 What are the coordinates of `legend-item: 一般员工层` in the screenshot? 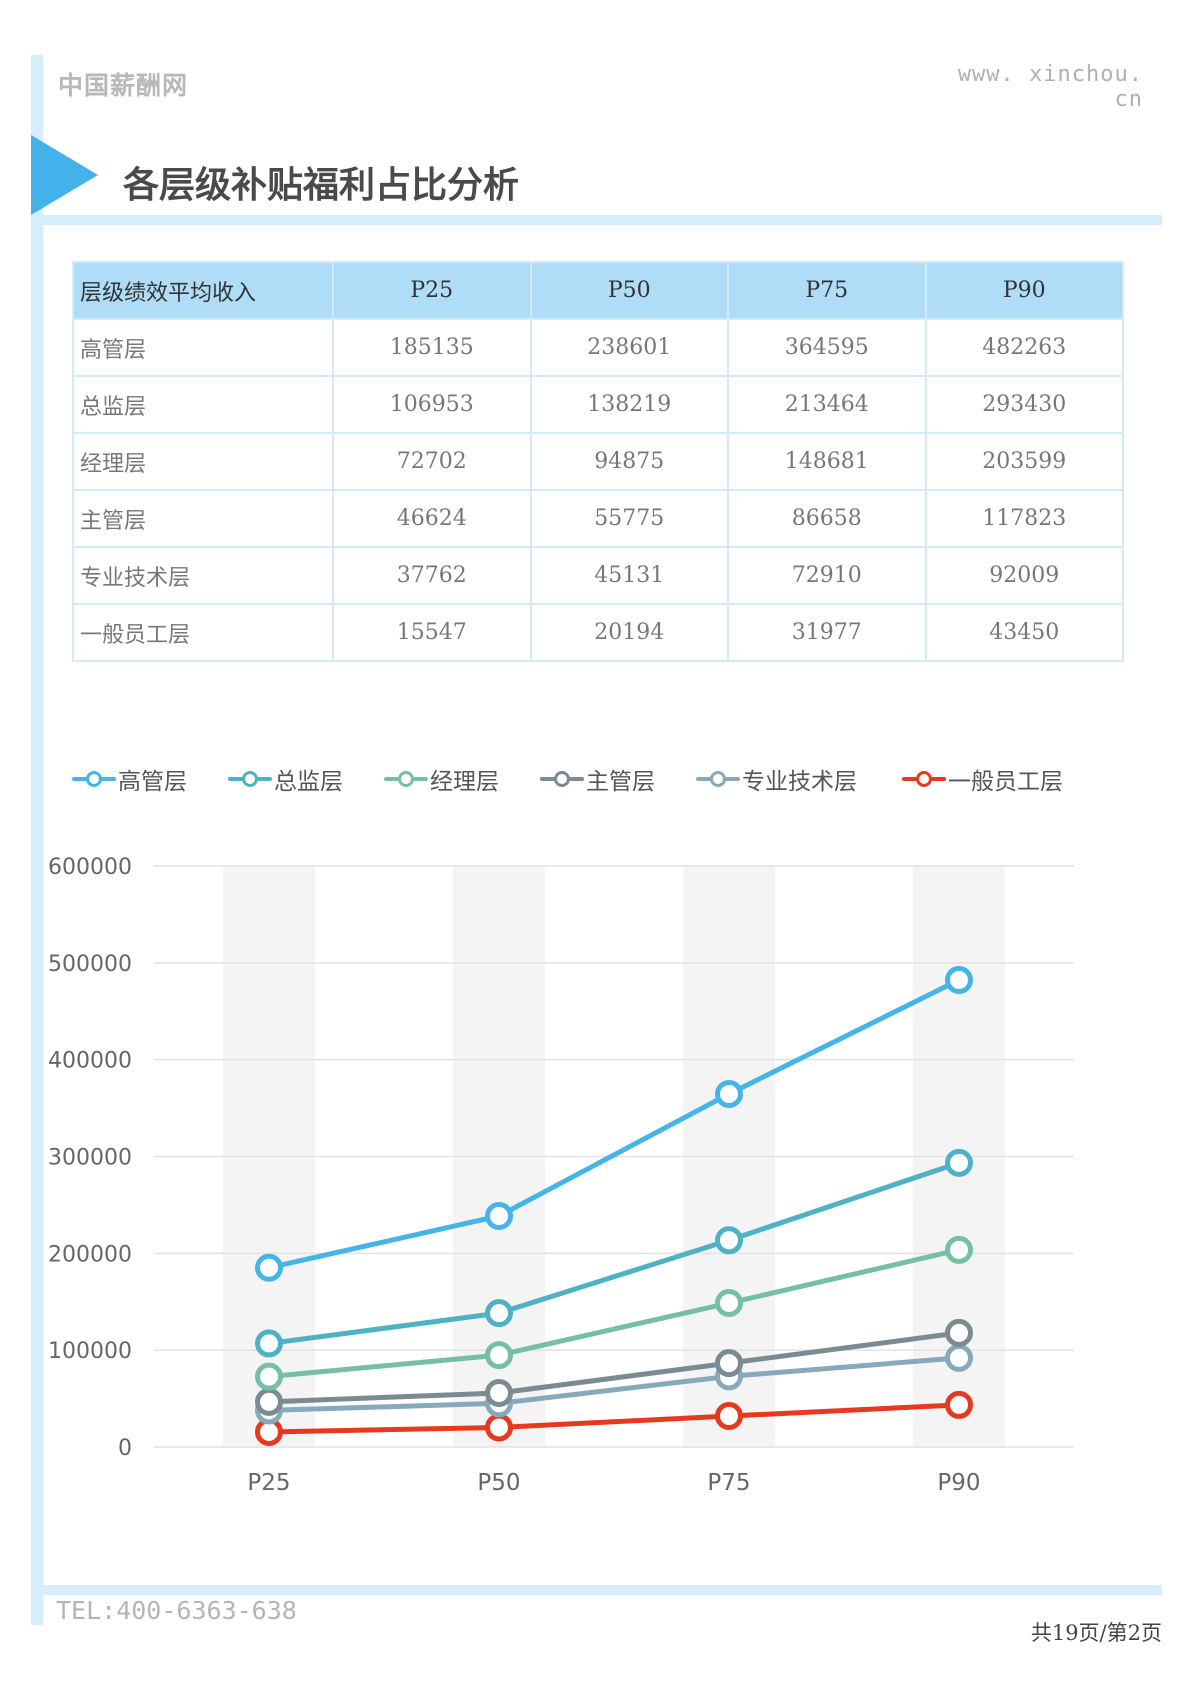 It's located at (982, 779).